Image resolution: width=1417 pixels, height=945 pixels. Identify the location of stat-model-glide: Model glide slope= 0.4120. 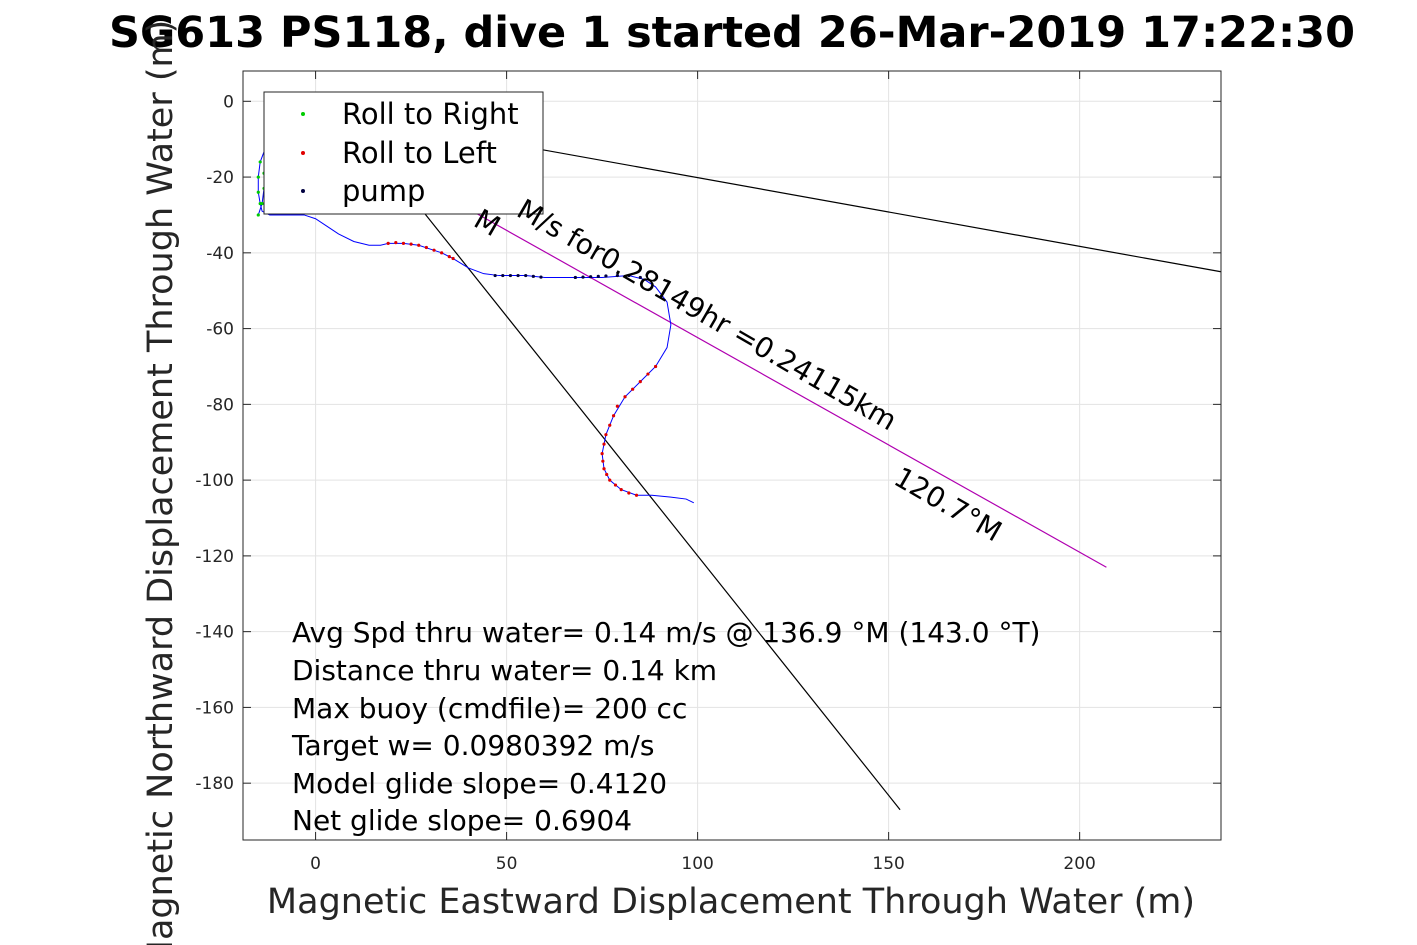
(479, 783).